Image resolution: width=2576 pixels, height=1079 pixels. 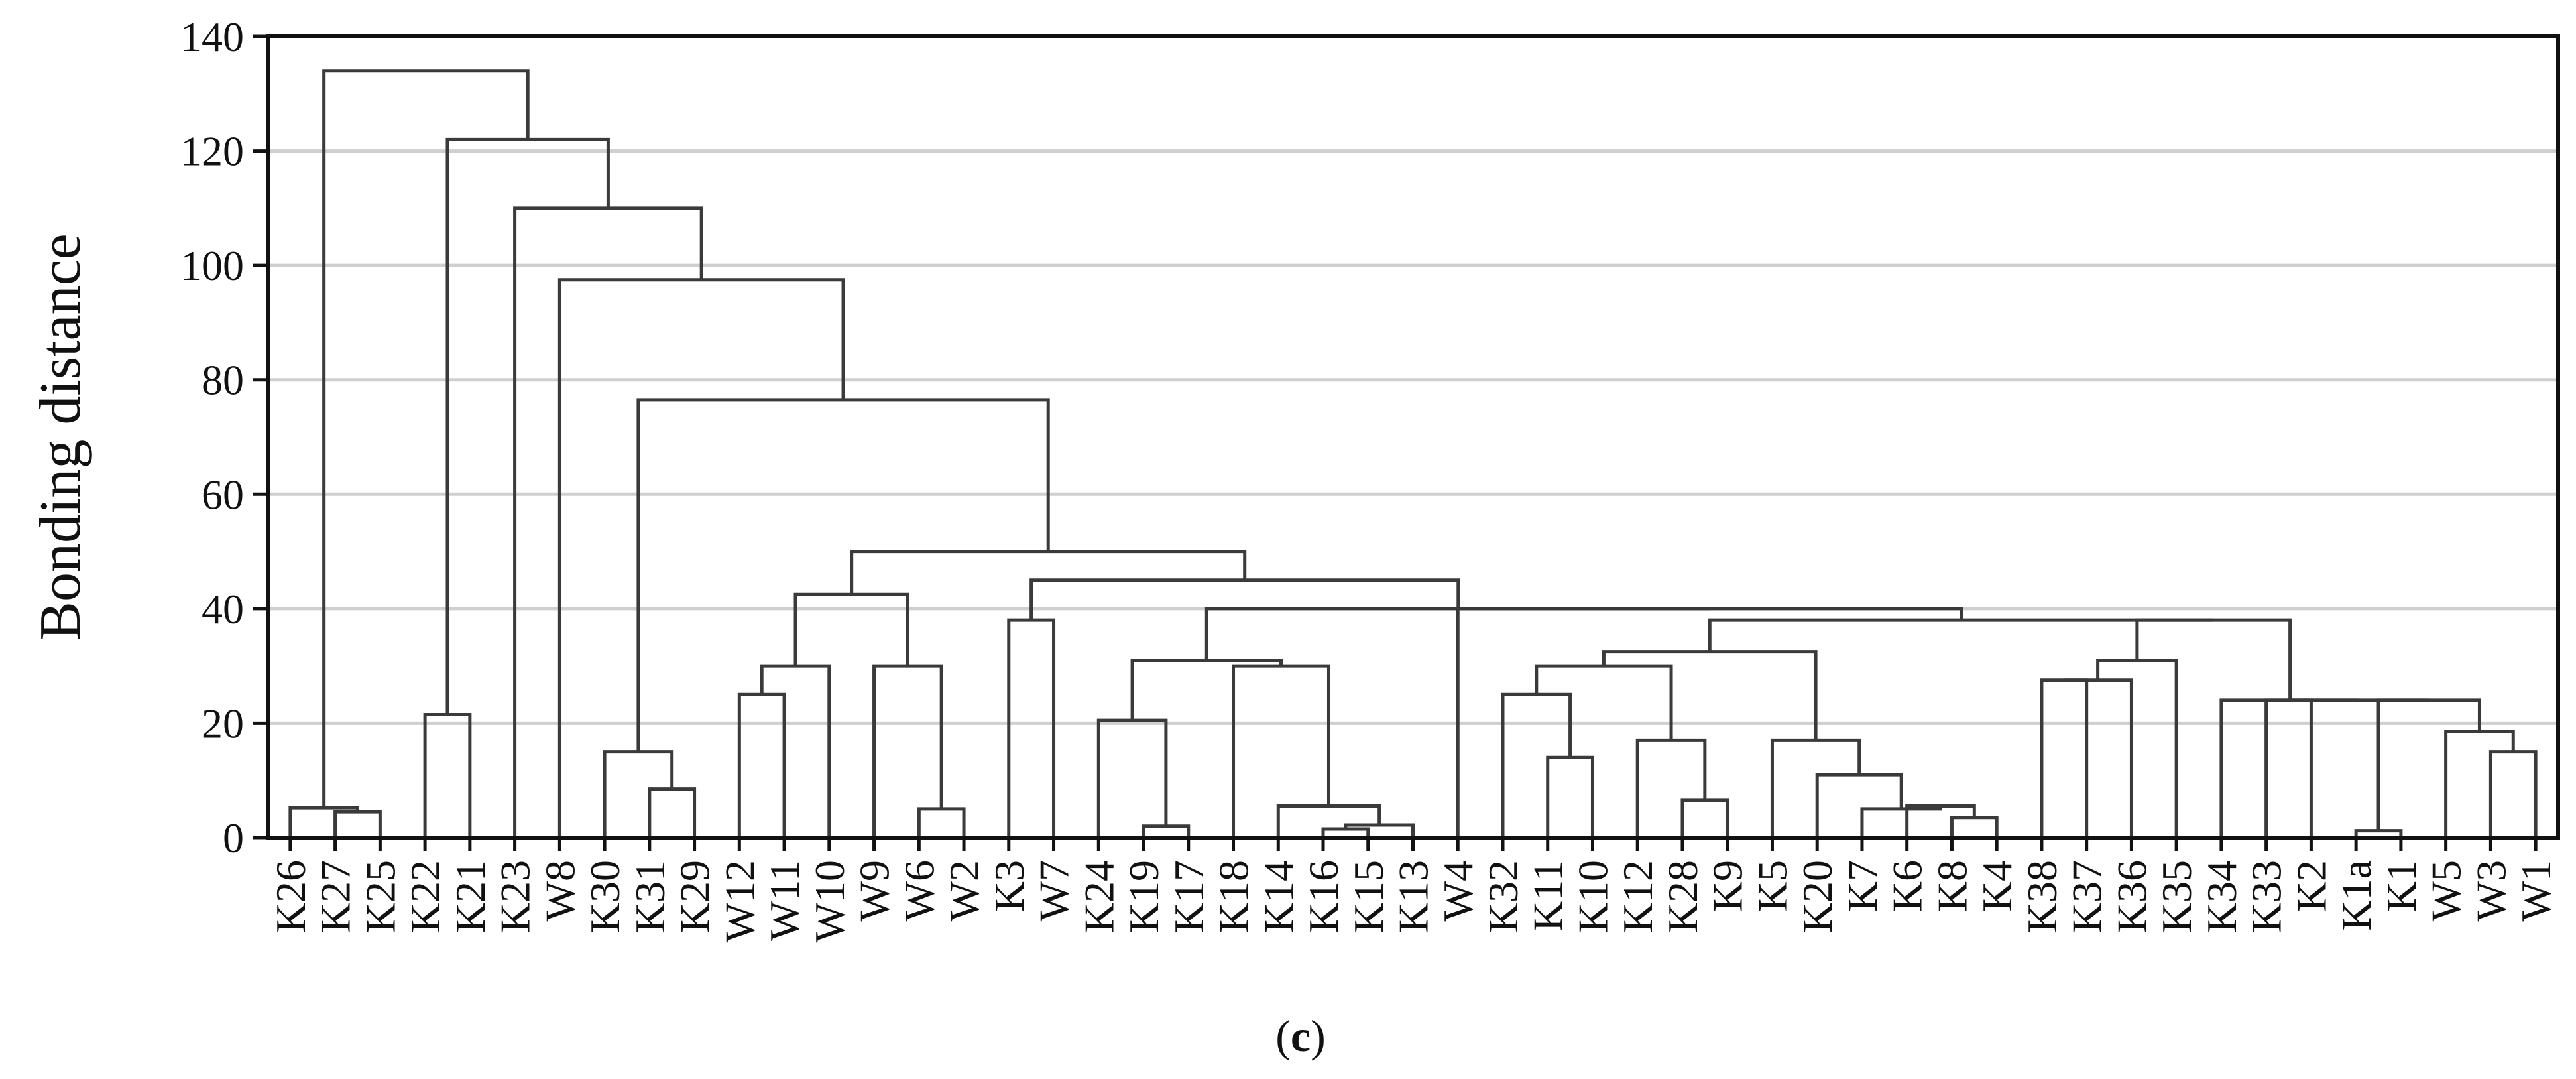 What do you see at coordinates (1283, 1036) in the screenshot?
I see `caption-open-paren: (` at bounding box center [1283, 1036].